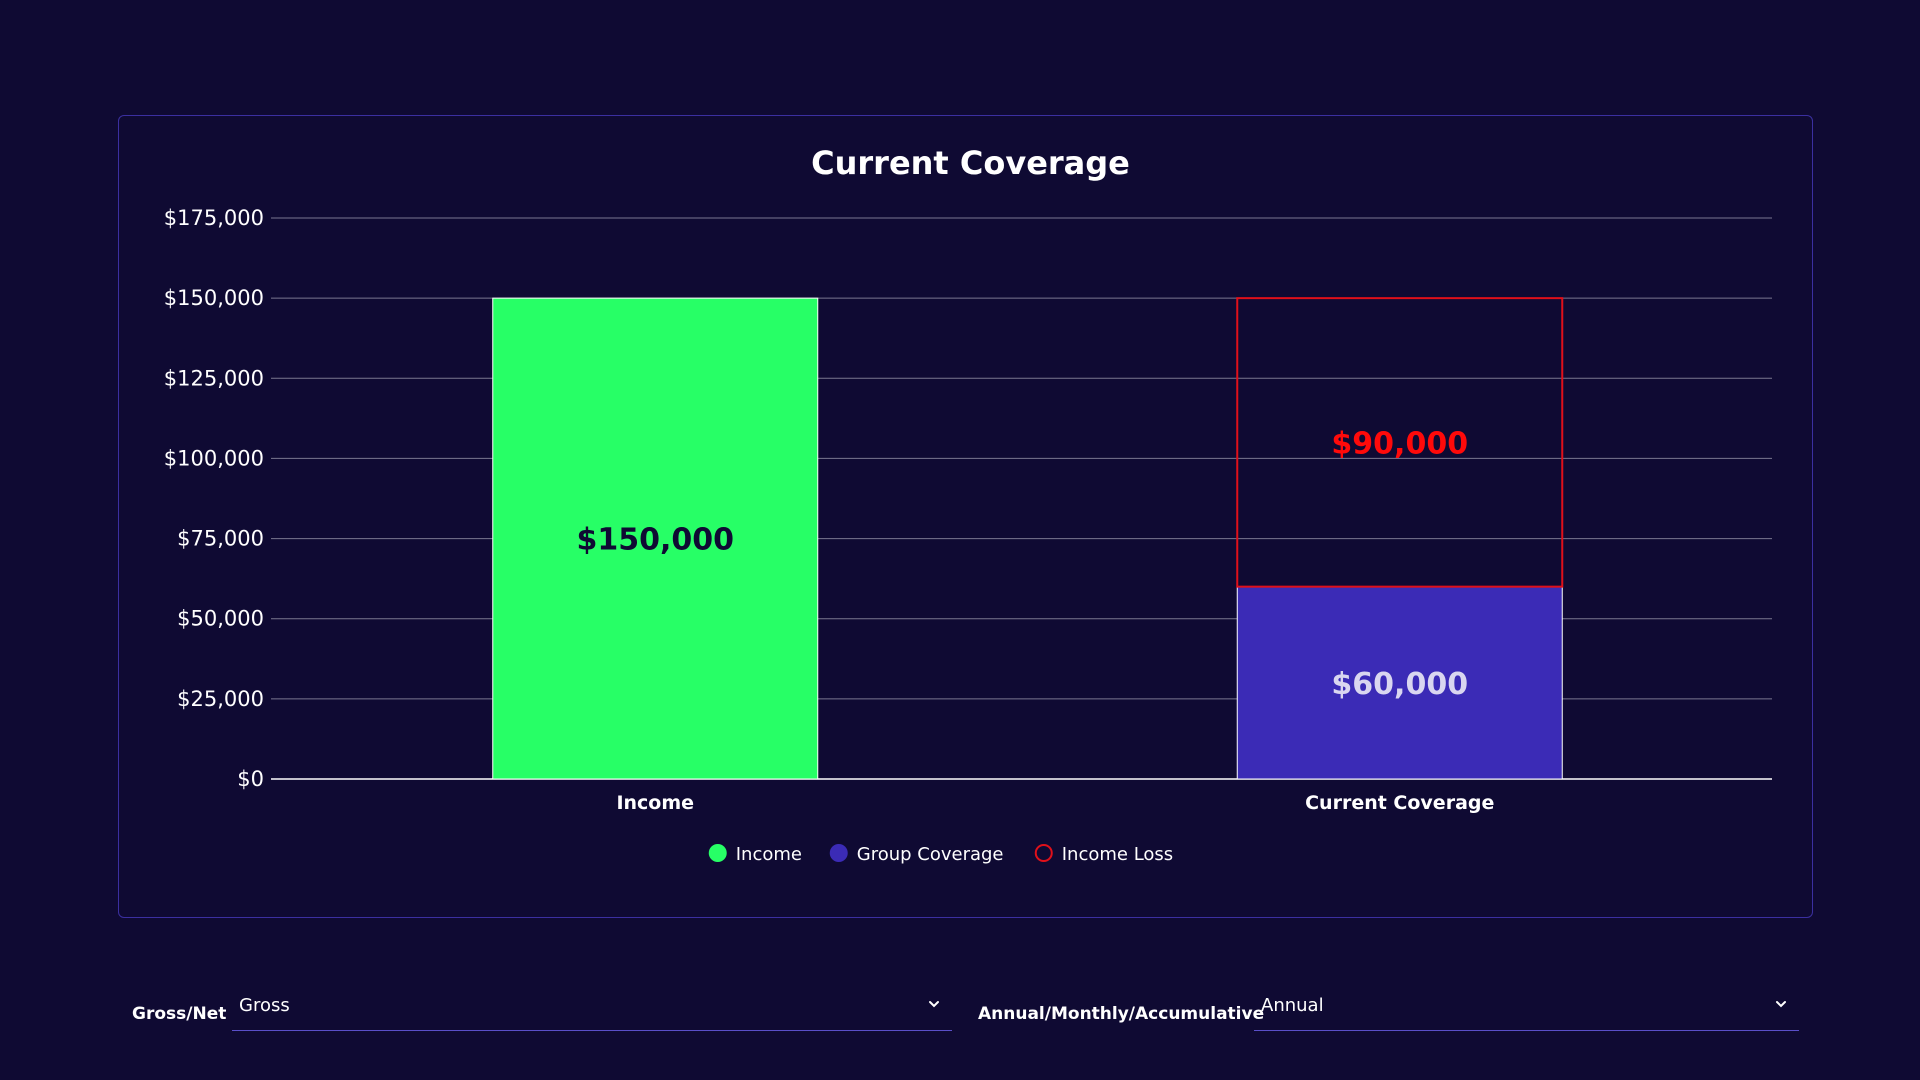 The image size is (1920, 1080). I want to click on legend-label: Group Coverage, so click(930, 854).